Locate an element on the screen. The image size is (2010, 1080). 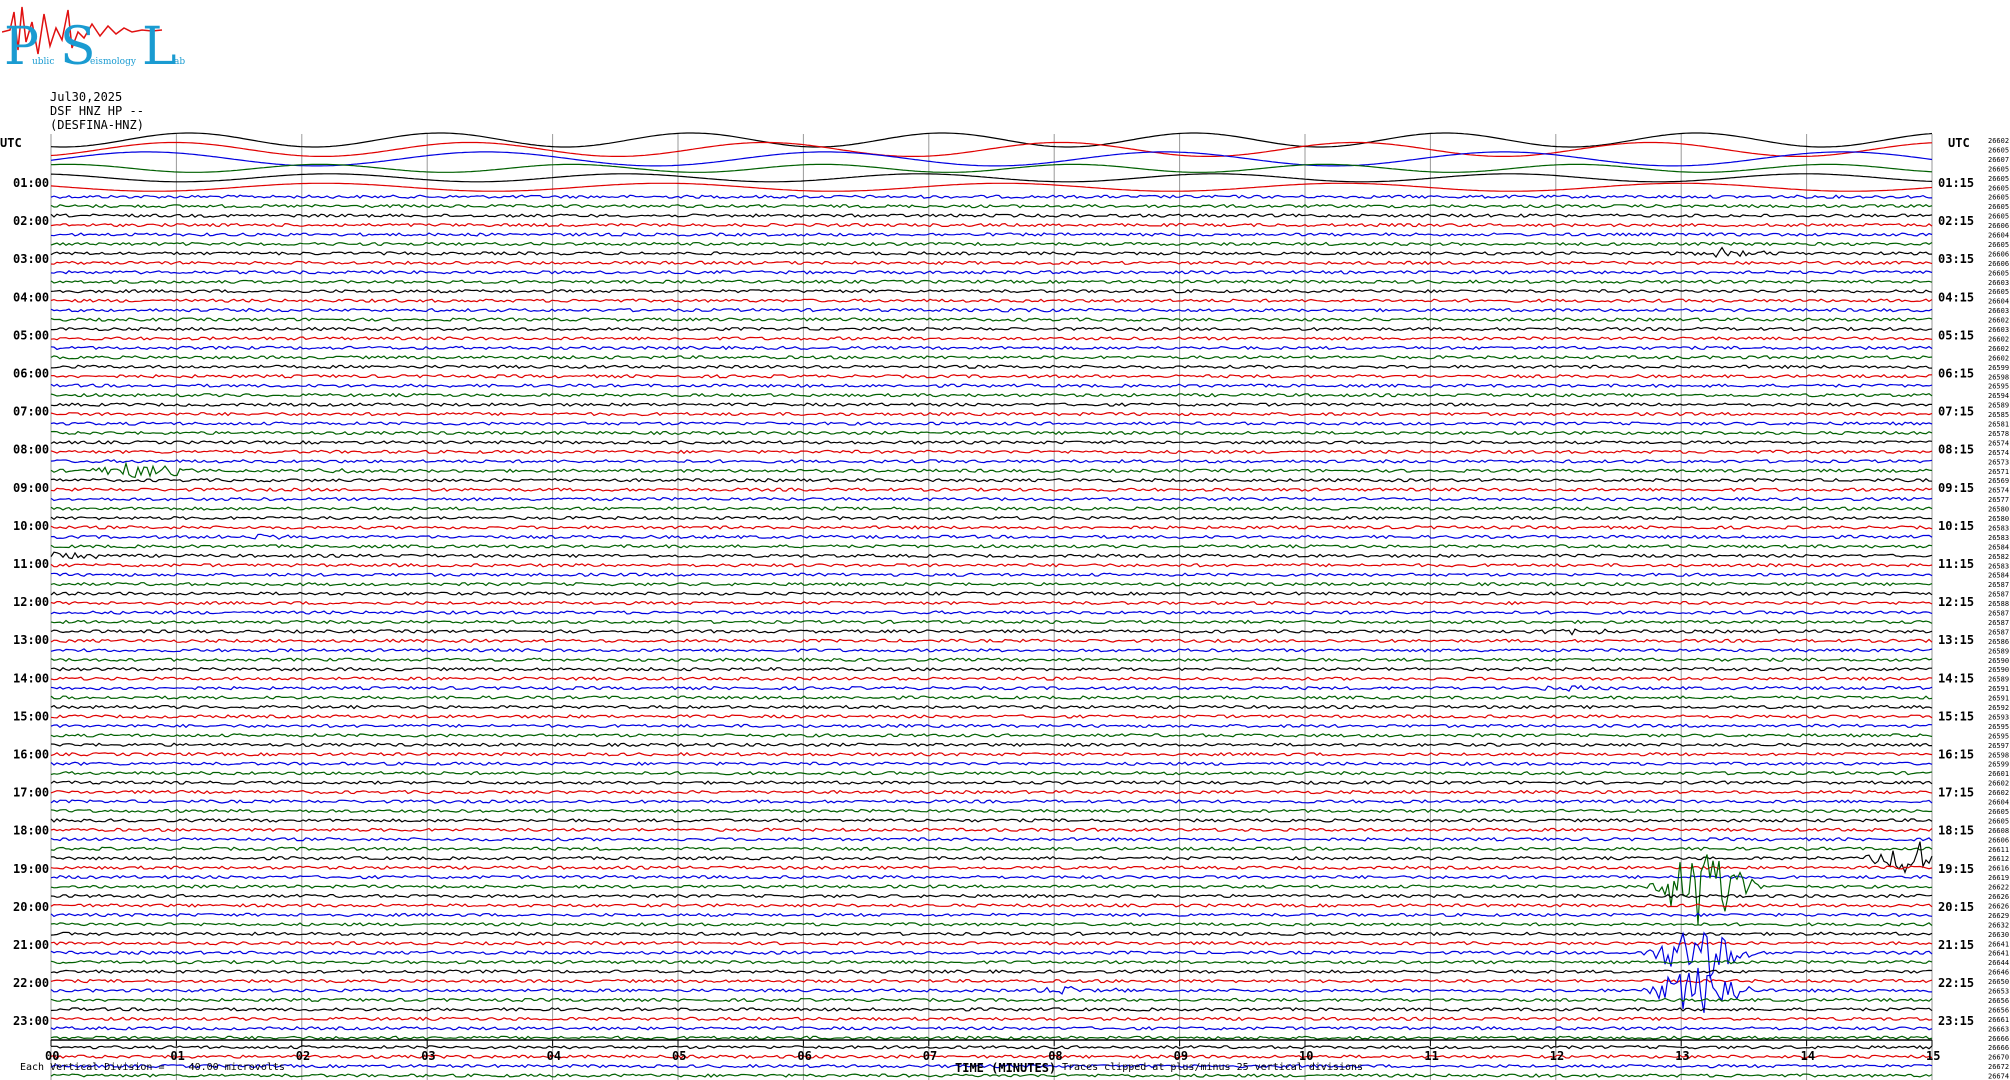
trace-count-label: 26656 is located at coordinates (1998, 1010).